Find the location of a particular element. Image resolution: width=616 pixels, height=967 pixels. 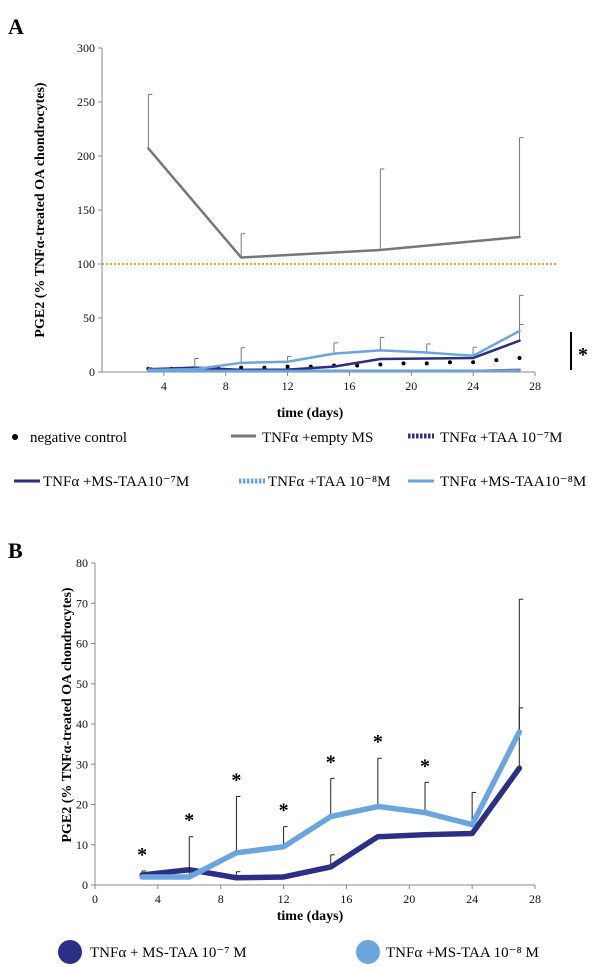

plot-a-x-tick-label: 20 is located at coordinates (411, 386).